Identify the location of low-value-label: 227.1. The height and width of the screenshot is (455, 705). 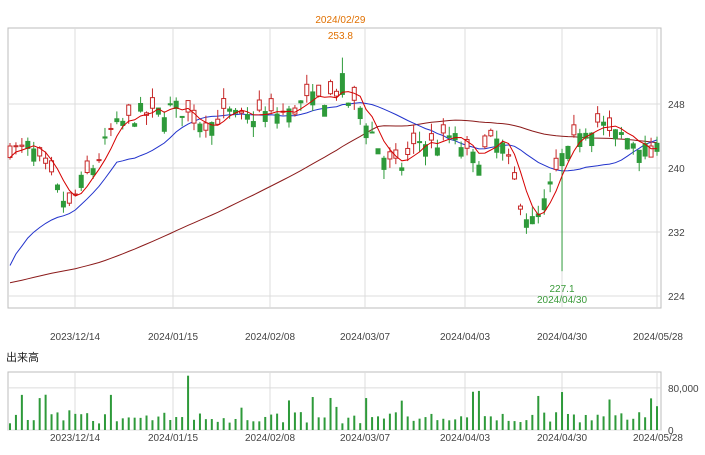
(562, 289).